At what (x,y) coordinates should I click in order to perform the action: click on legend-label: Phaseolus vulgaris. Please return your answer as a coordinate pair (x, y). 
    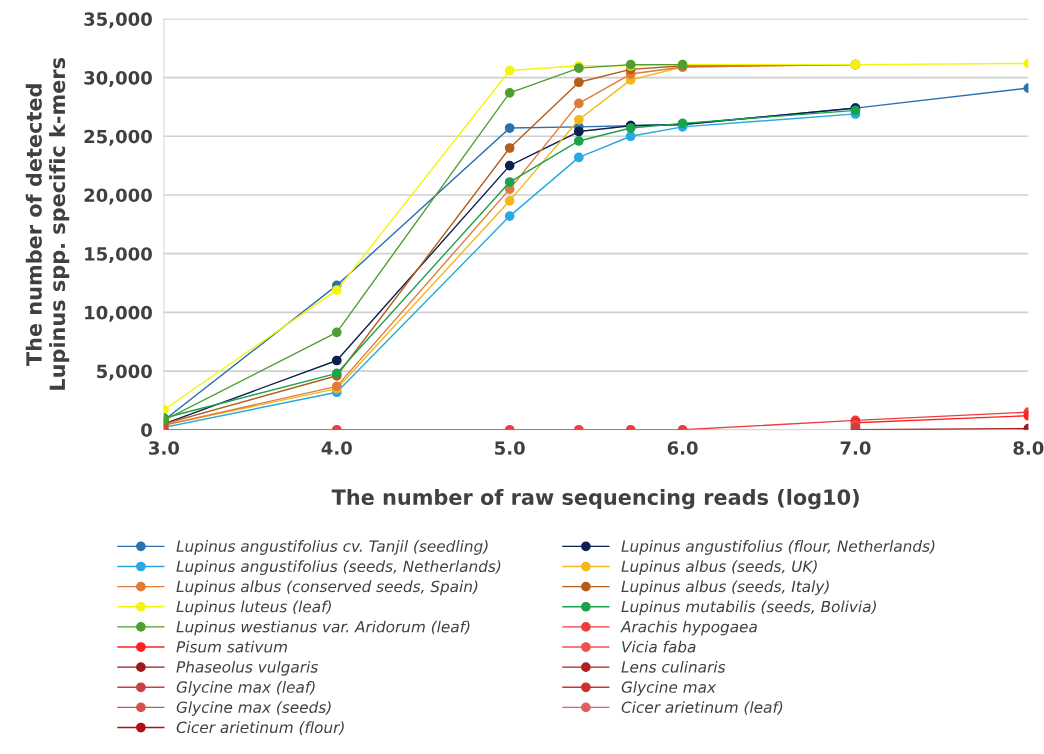
    Looking at the image, I should click on (247, 668).